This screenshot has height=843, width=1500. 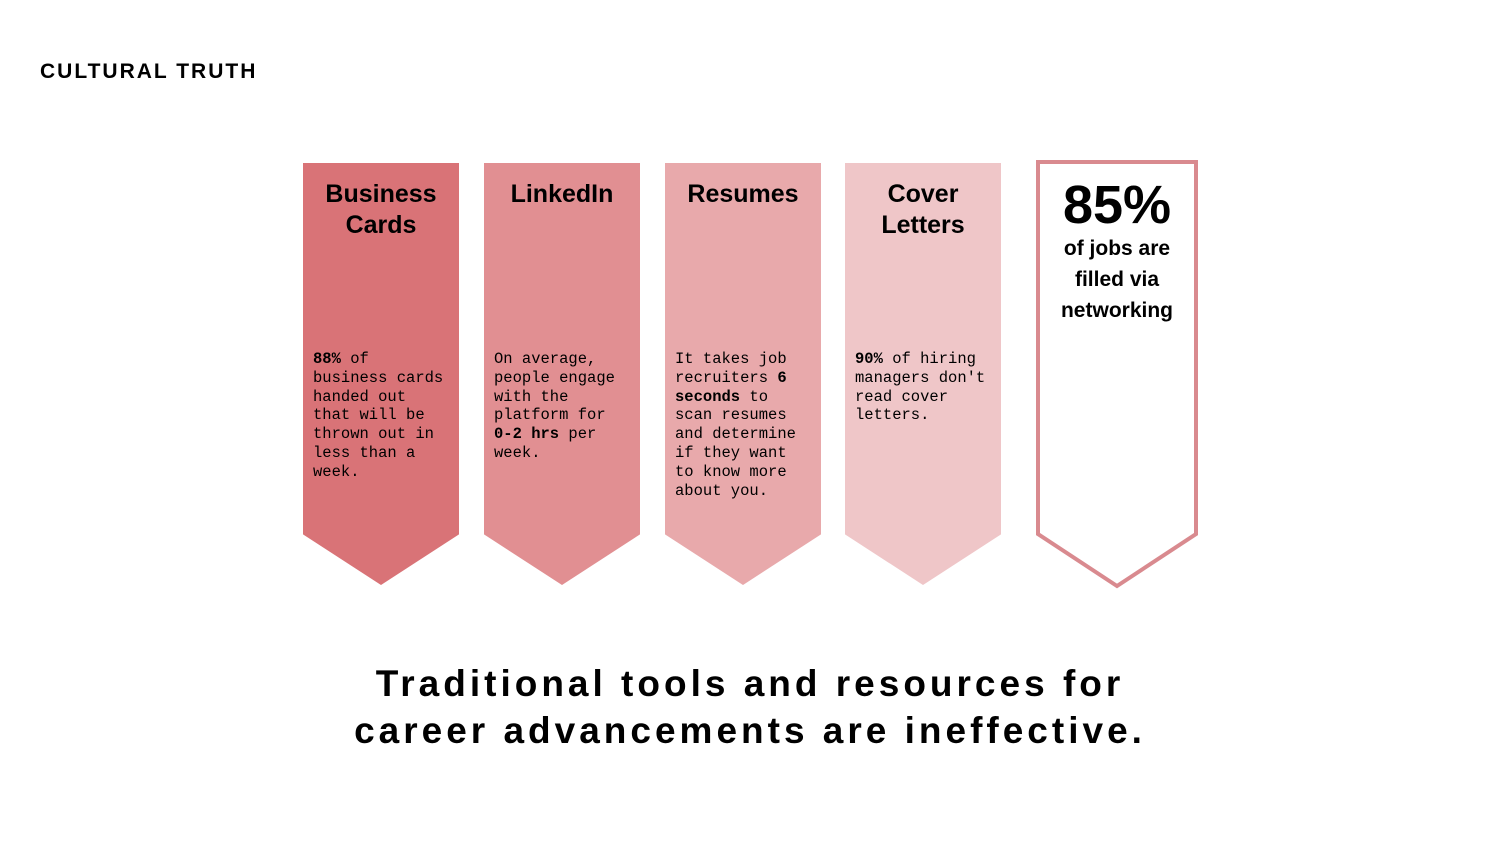 What do you see at coordinates (562, 194) in the screenshot?
I see `banner-title: LinkedIn` at bounding box center [562, 194].